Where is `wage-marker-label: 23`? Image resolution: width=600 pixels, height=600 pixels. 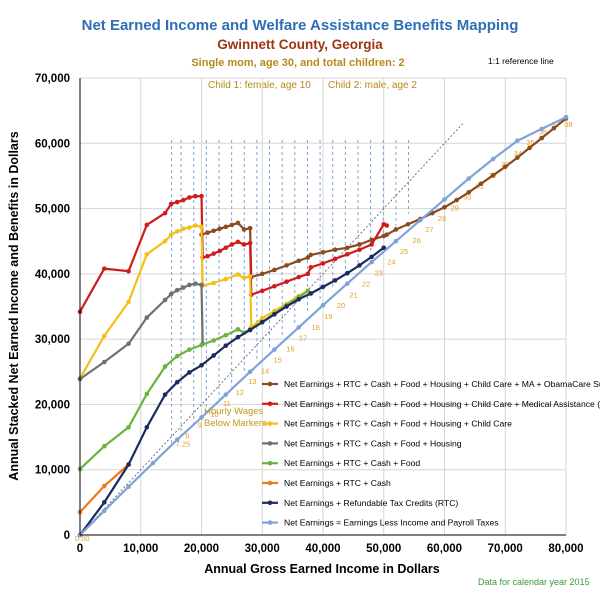
wage-marker-label: 23 is located at coordinates (379, 273).